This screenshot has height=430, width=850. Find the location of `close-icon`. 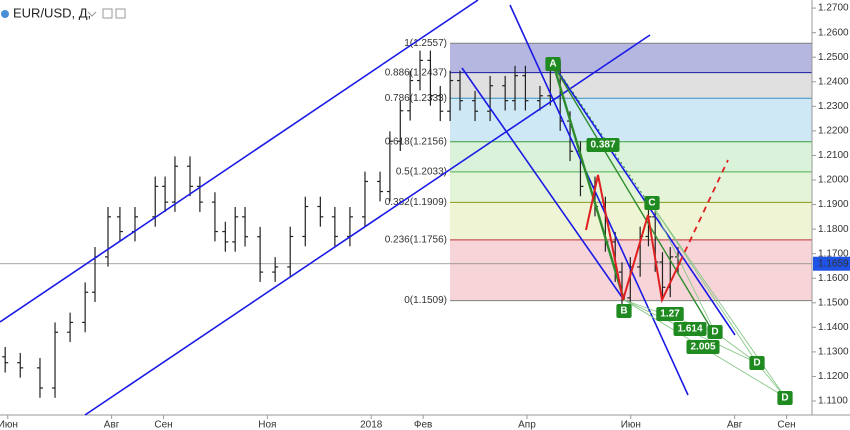

close-icon is located at coordinates (120, 13).